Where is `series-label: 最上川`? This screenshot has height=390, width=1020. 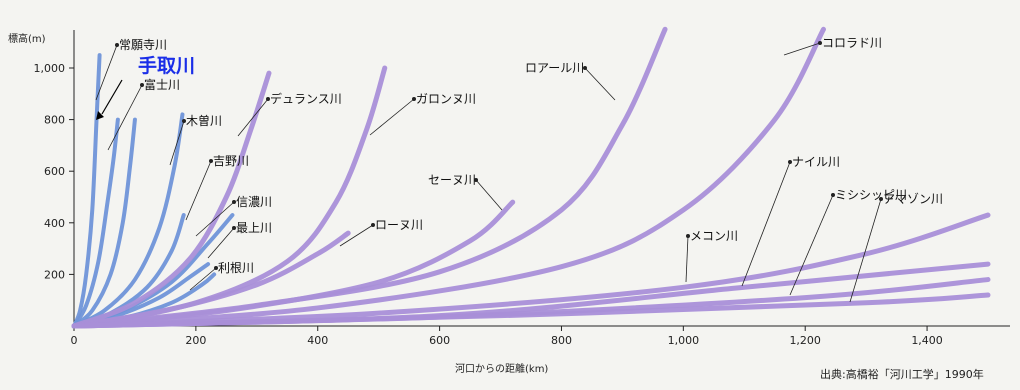 series-label: 最上川 is located at coordinates (254, 228).